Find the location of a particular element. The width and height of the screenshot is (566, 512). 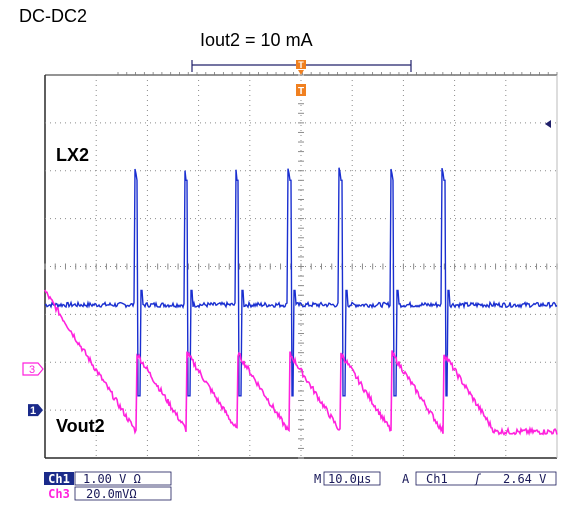

ch3-value-box is located at coordinates (123, 493).